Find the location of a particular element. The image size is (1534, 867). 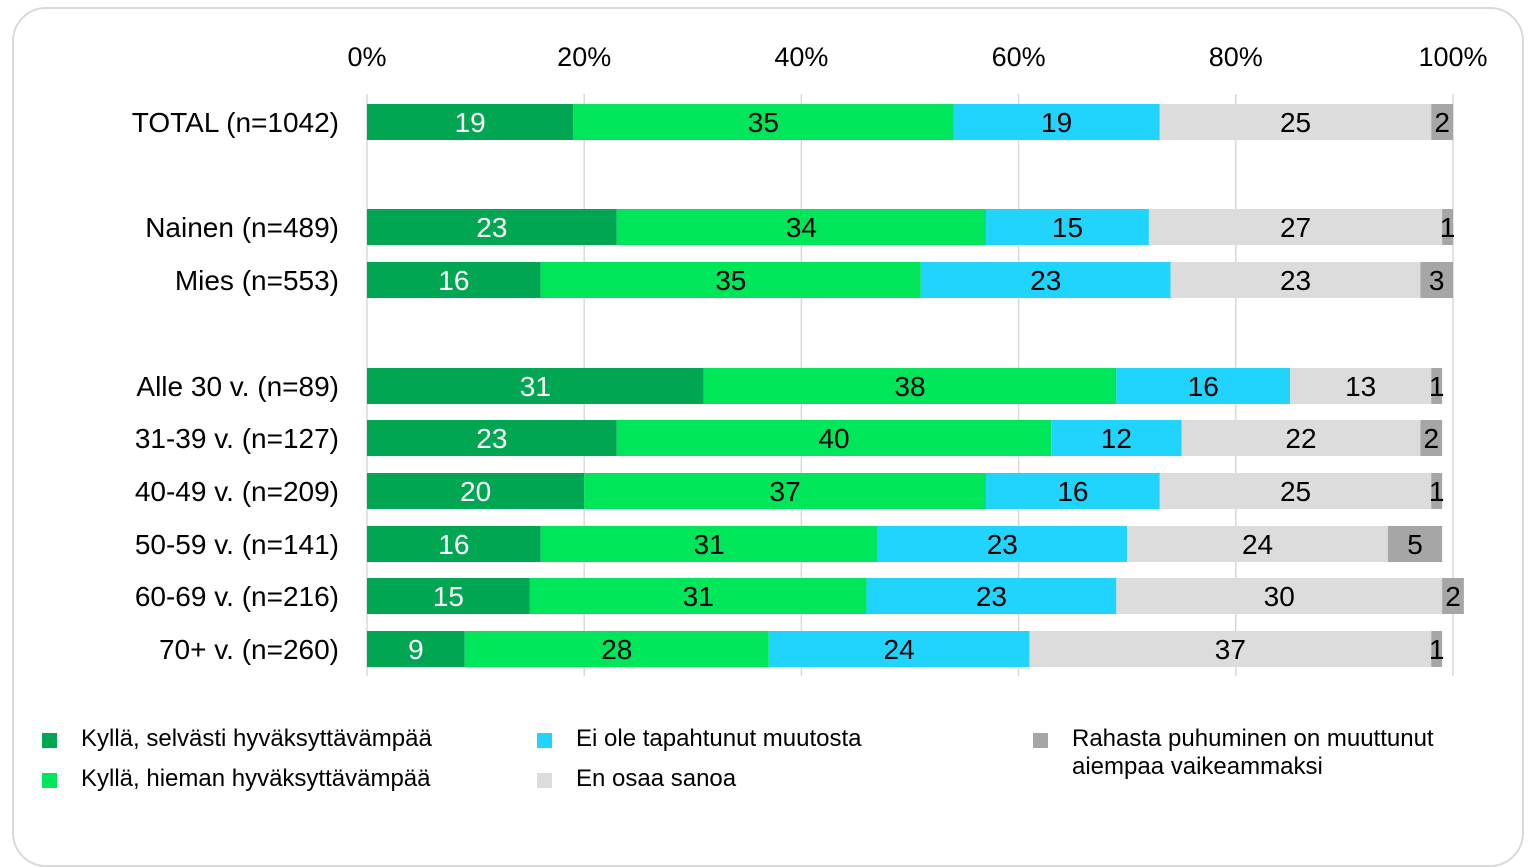

legend-label: En osaa sanoa is located at coordinates (656, 778).